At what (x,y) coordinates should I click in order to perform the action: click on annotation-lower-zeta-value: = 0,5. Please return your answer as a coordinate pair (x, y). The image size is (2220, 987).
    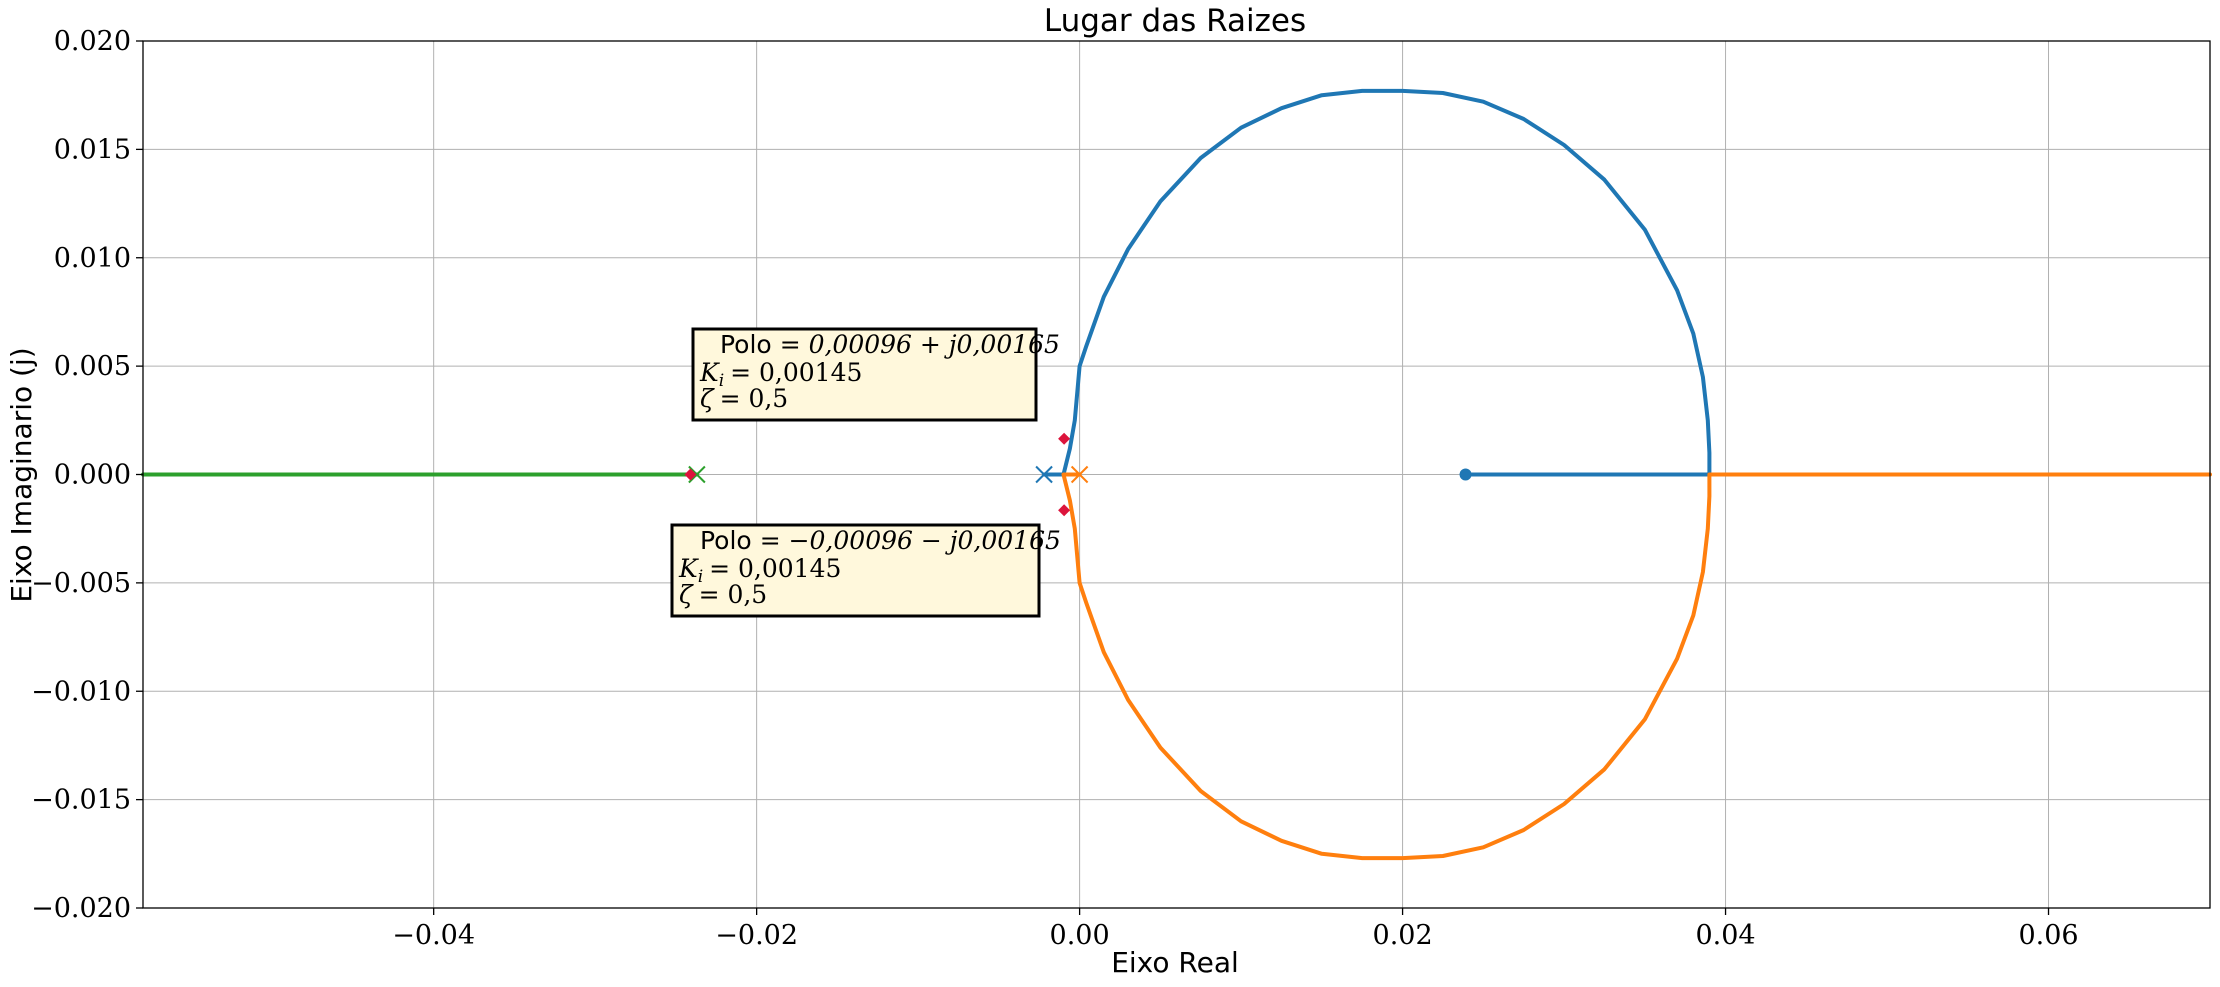
    Looking at the image, I should click on (733, 594).